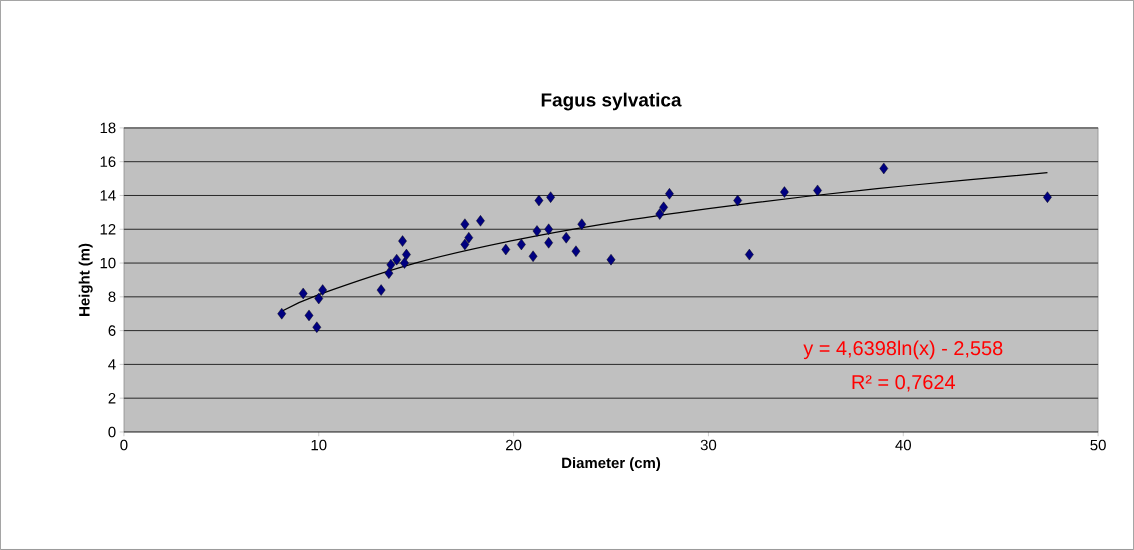  Describe the element at coordinates (108, 229) in the screenshot. I see `y-tick-label: 12` at that location.